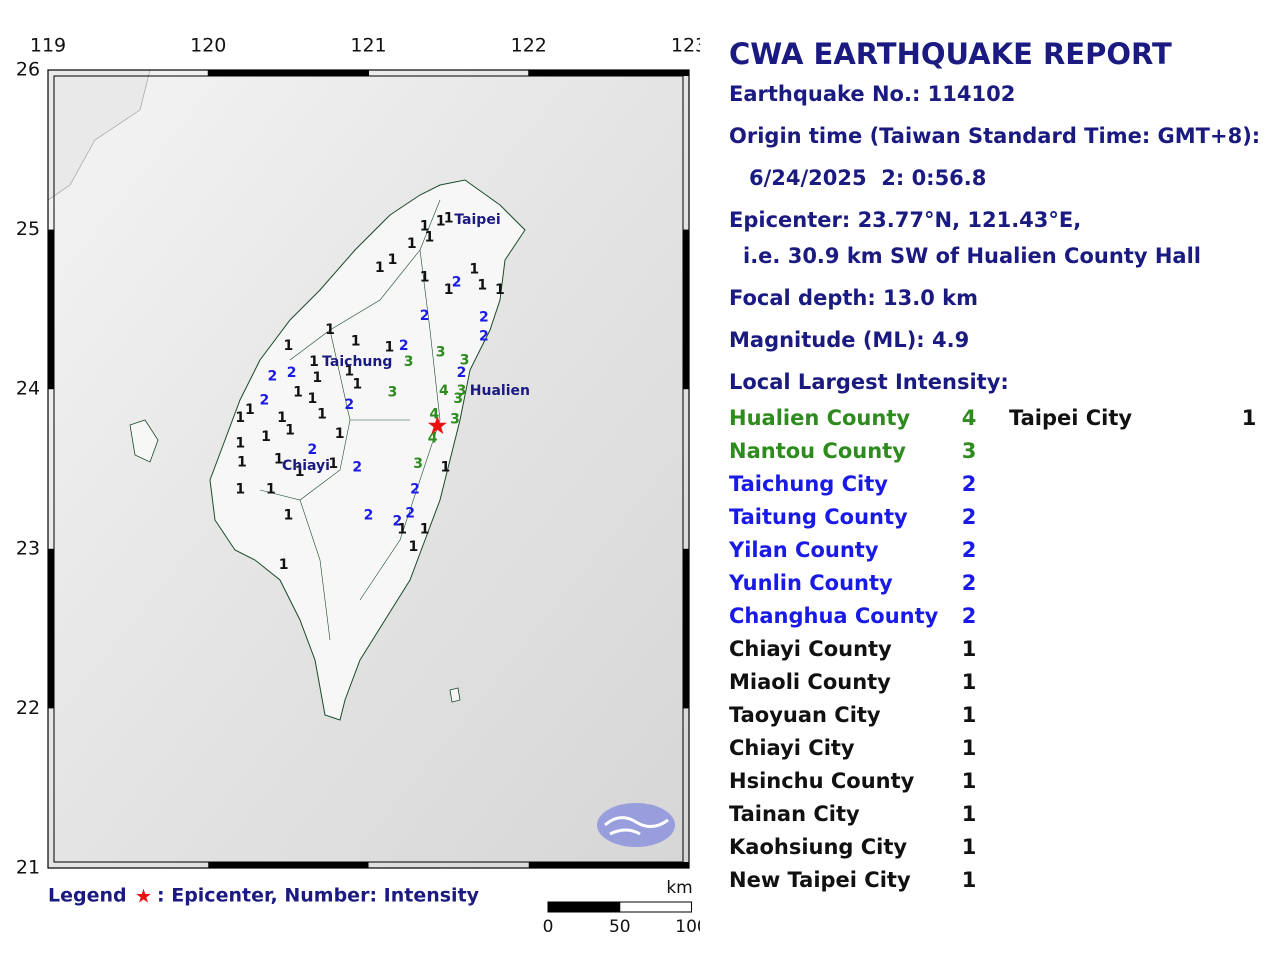  Describe the element at coordinates (794, 814) in the screenshot. I see `intensity-region: Tainan City` at that location.